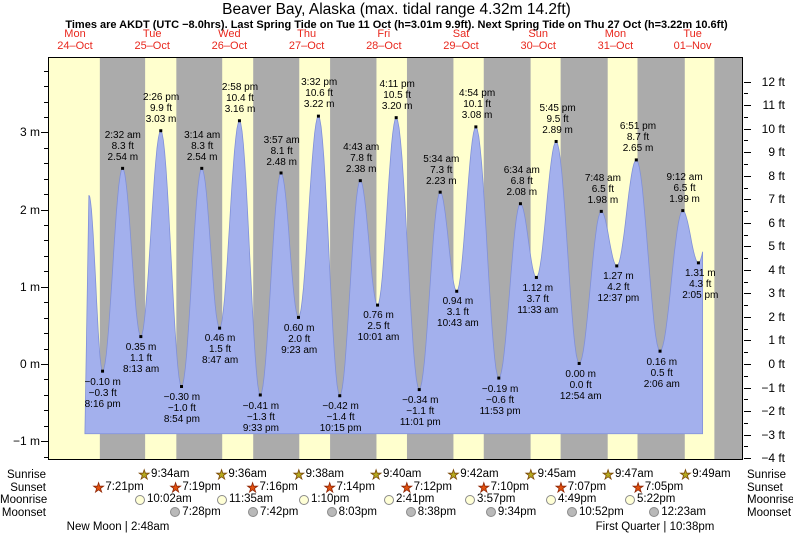  Describe the element at coordinates (500, 400) in the screenshot. I see `low-tide-label: −0.19 m −0.6 ft 11:53 pm` at that location.